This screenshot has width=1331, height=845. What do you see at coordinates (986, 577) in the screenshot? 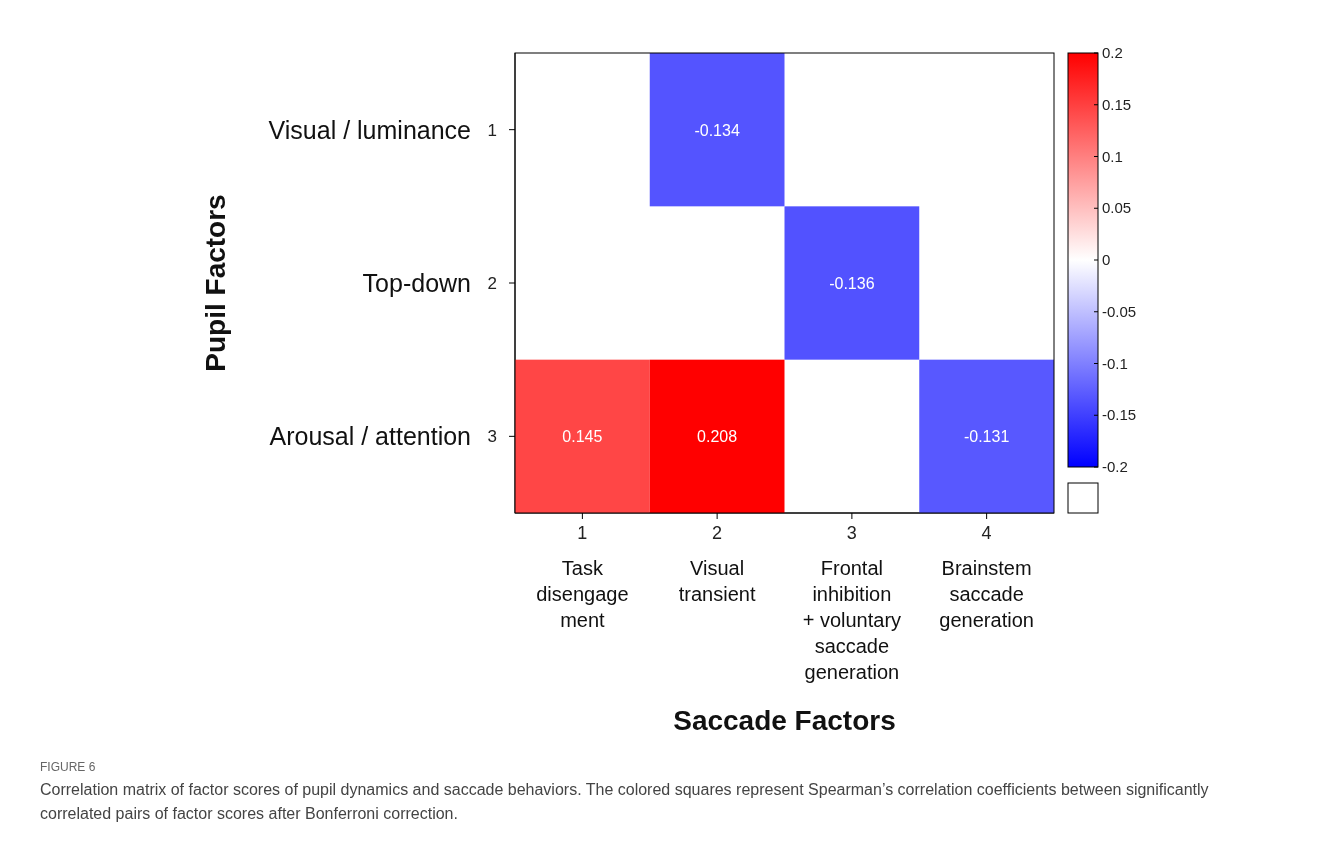
I see `x-tick-label: 4 Brainstem saccade generation` at bounding box center [986, 577].